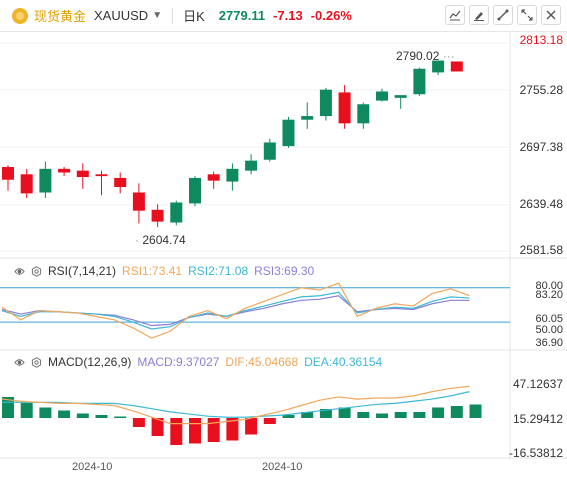 Image resolution: width=567 pixels, height=480 pixels. What do you see at coordinates (152, 271) in the screenshot?
I see `rsi1-value: RSI1:73.41` at bounding box center [152, 271].